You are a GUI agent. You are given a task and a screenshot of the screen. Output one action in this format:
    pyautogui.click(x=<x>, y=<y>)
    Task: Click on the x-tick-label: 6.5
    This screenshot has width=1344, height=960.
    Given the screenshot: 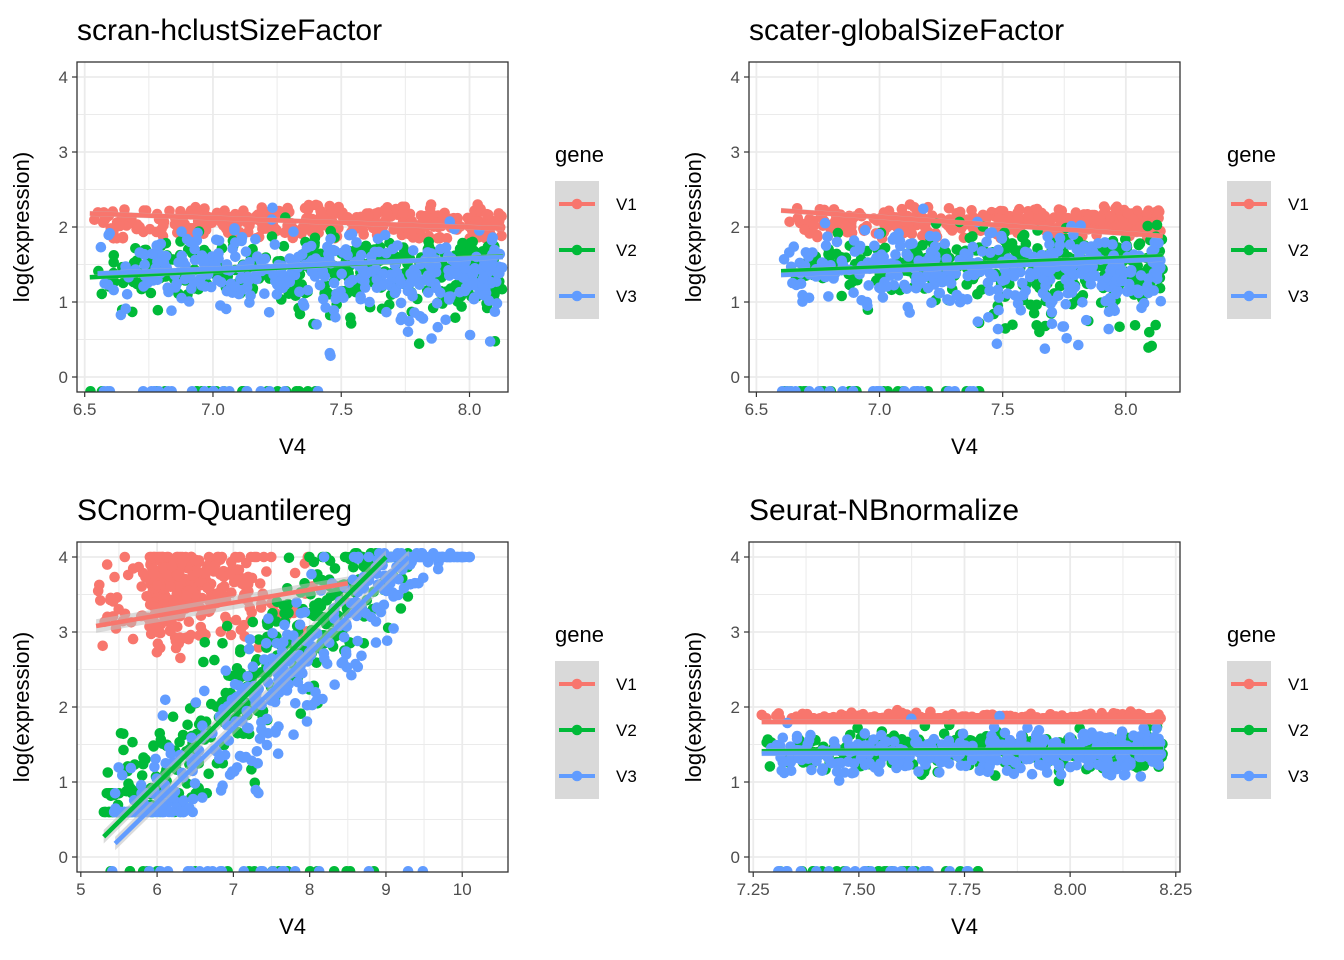 What is the action you would take?
    pyautogui.click(x=757, y=409)
    